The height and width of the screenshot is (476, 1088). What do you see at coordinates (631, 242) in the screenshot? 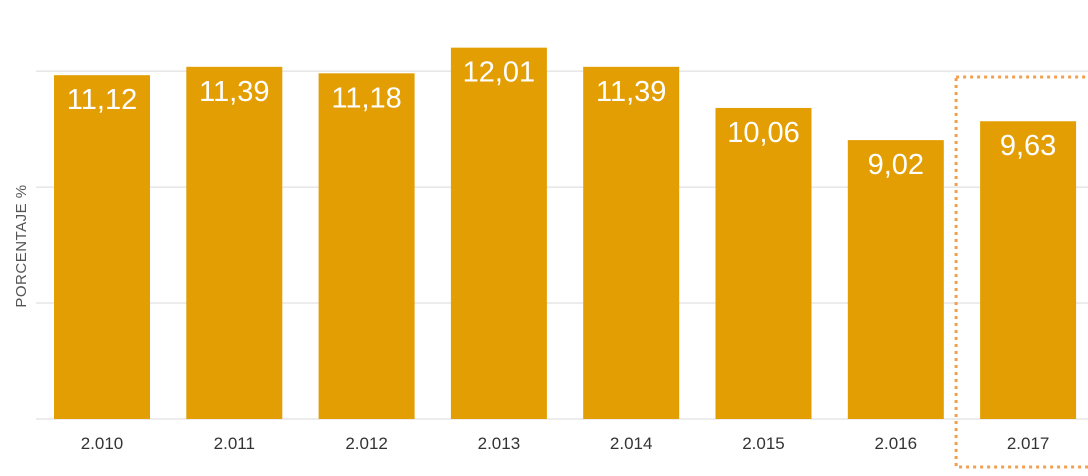
I see `bar-2.014` at bounding box center [631, 242].